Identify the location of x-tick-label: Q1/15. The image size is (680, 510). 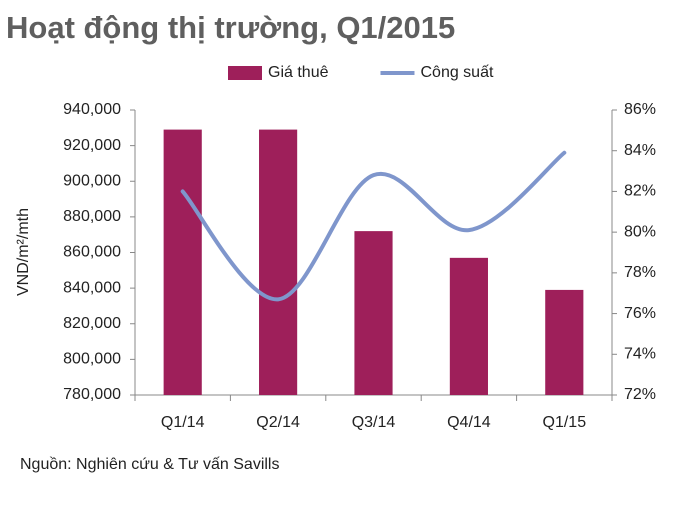
(565, 422).